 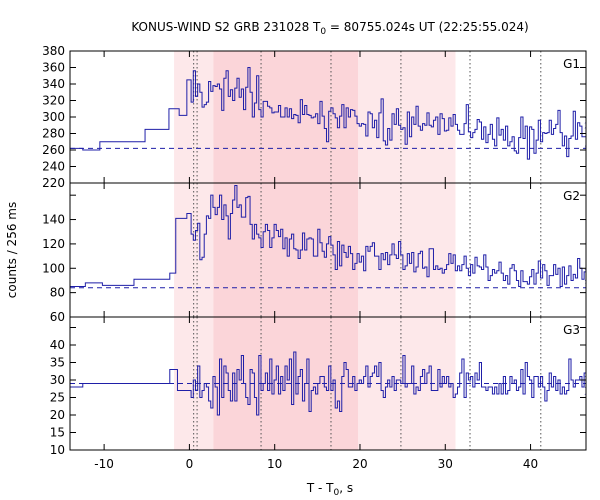 I want to click on light-curve-g3, so click(x=328, y=383).